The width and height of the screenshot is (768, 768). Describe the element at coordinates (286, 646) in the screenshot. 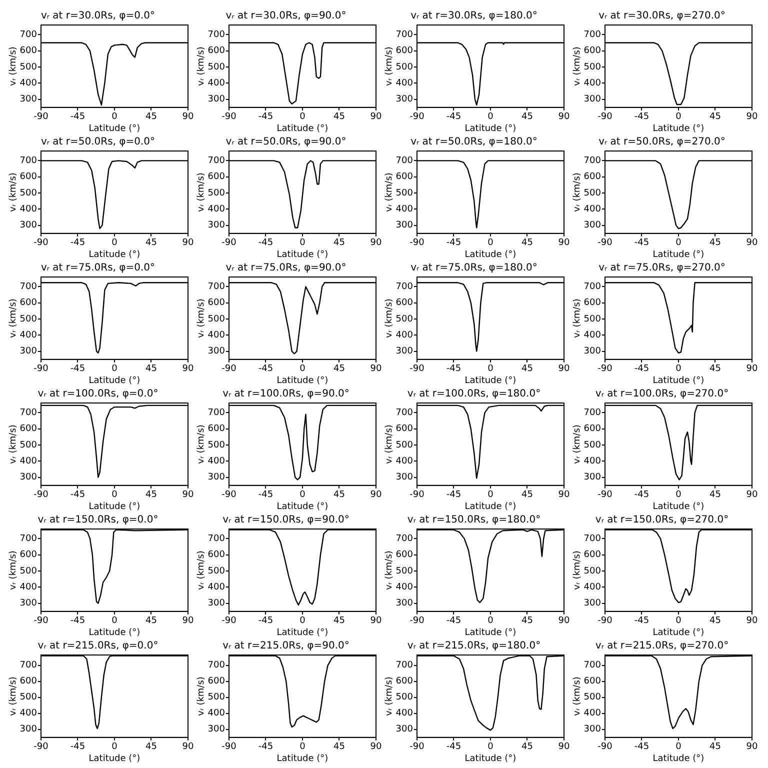

I see `chart-title: vᵣ at r=215.0Rs, φ=90.0°` at that location.